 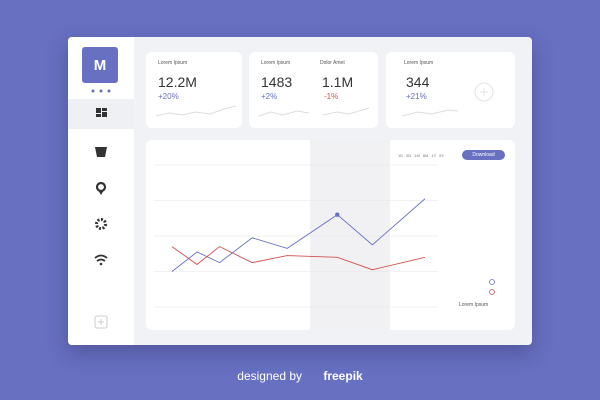 What do you see at coordinates (101, 209) in the screenshot?
I see `sidebar-icons` at bounding box center [101, 209].